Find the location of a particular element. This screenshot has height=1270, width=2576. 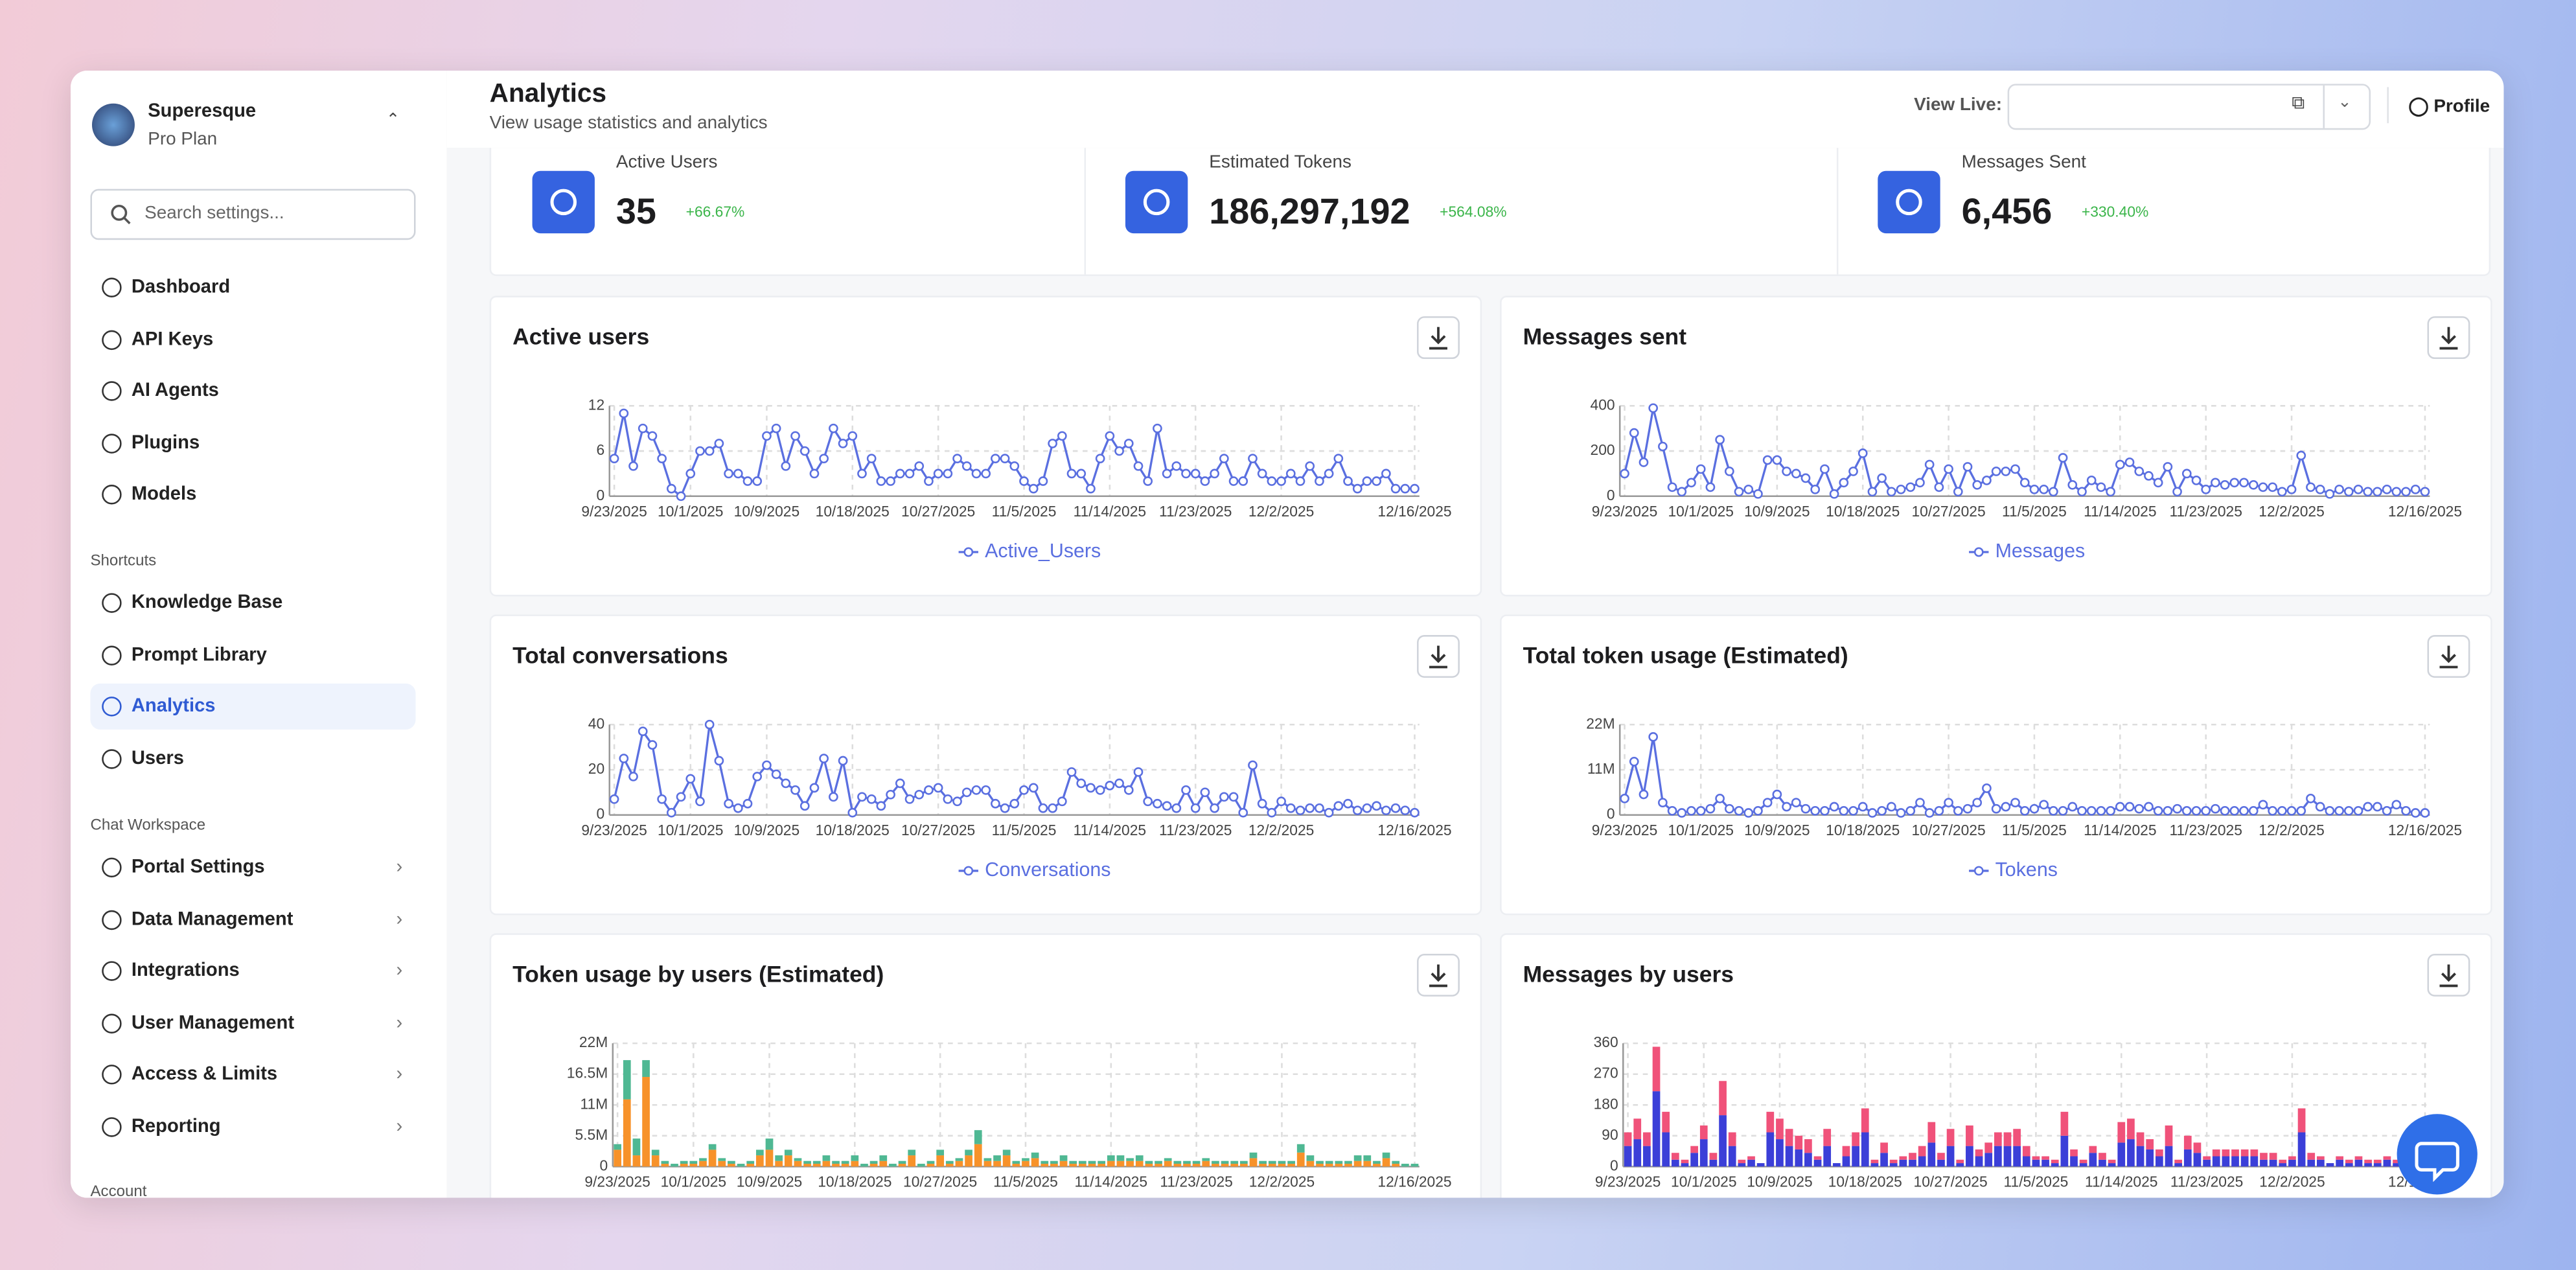

y-tick-label: 400 is located at coordinates (1603, 404).